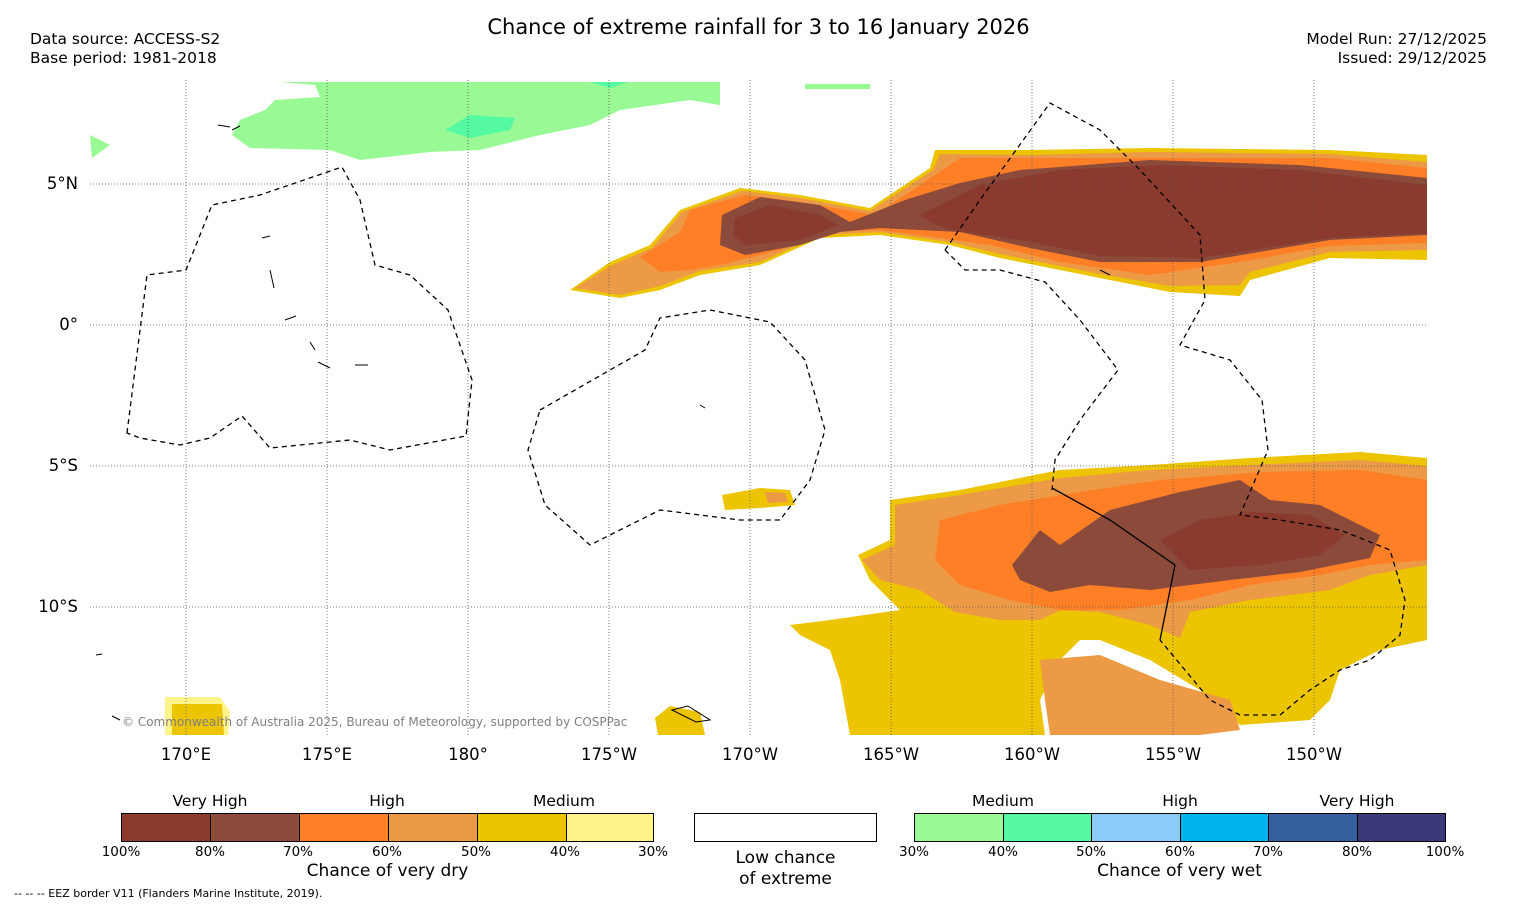  What do you see at coordinates (891, 754) in the screenshot?
I see `lon-label: 165°W` at bounding box center [891, 754].